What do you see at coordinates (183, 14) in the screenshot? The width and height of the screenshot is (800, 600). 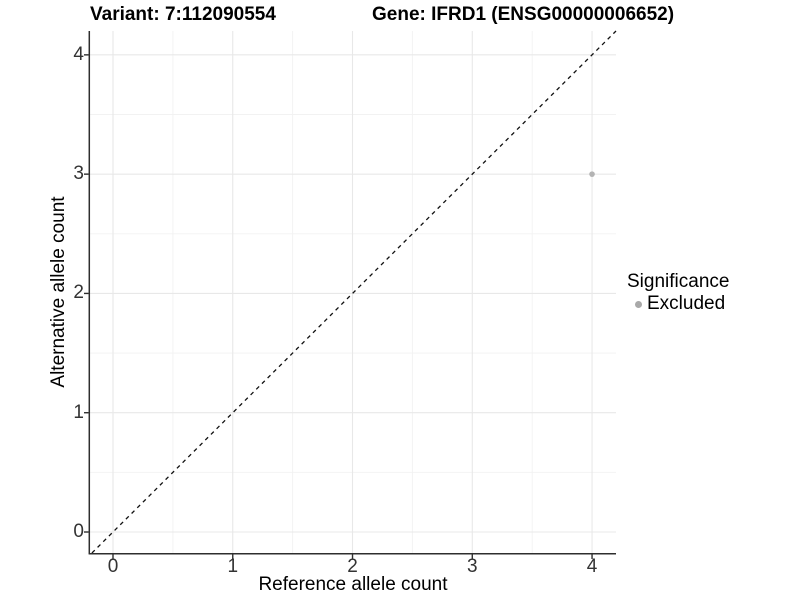 I see `plot-title-variant: Variant: 7:112090554` at bounding box center [183, 14].